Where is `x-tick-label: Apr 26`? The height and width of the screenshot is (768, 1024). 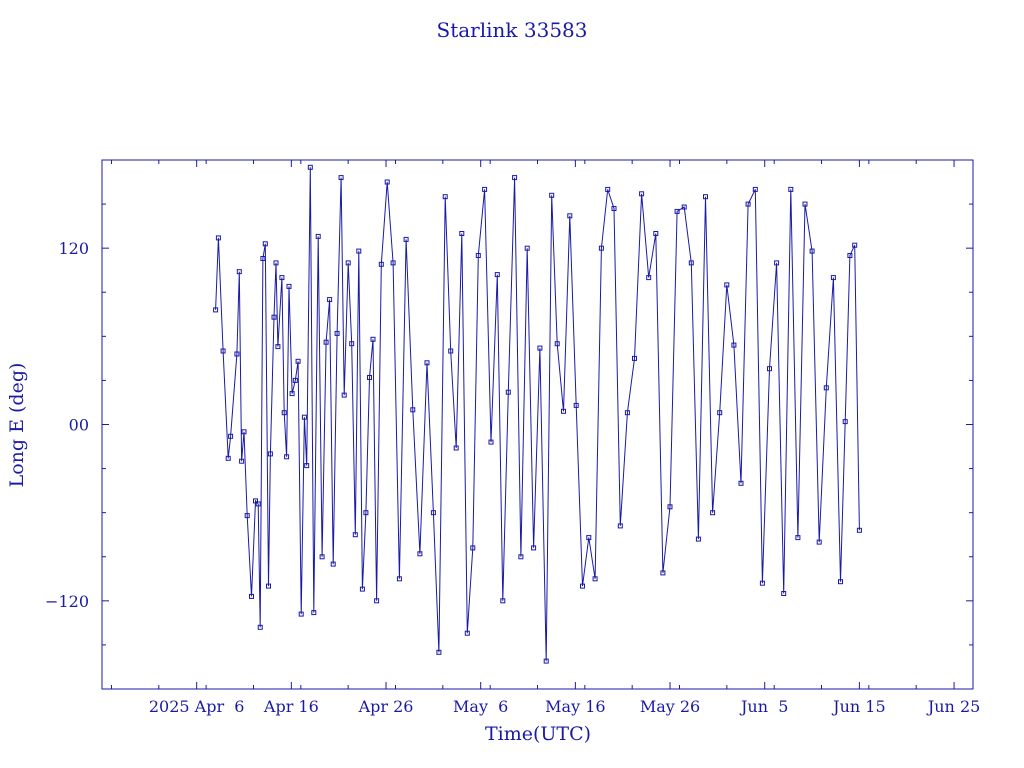
x-tick-label: Apr 26 is located at coordinates (386, 706).